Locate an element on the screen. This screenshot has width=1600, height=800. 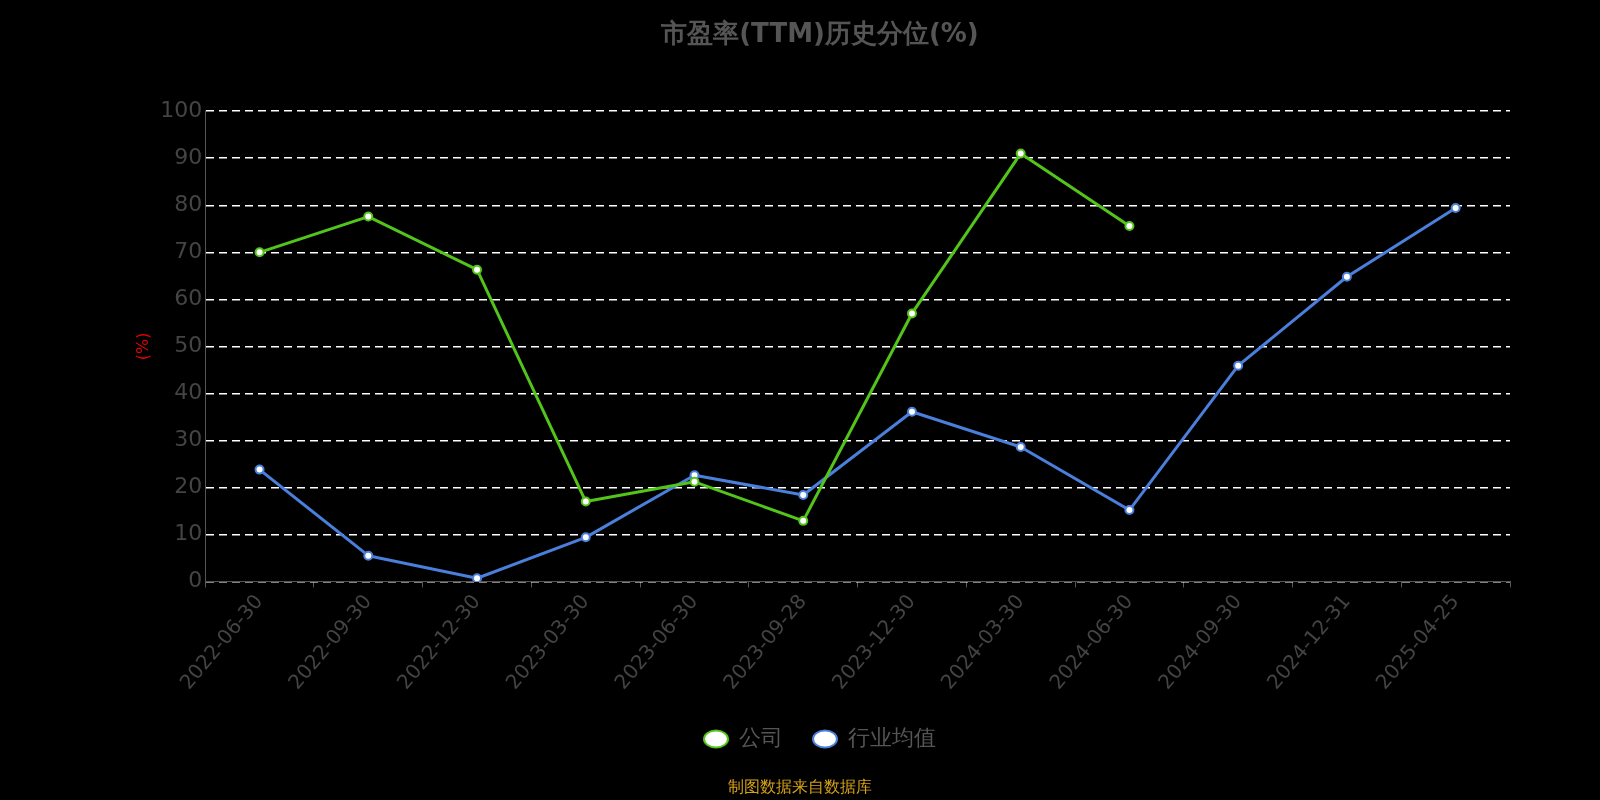
y-tick-label: 100 is located at coordinates (181, 109).